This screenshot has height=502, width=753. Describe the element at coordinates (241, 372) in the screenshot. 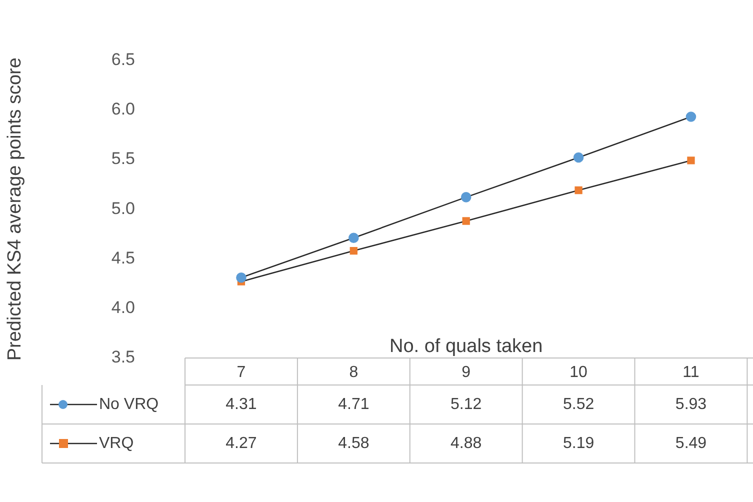

I see `x-tick-label: 7` at that location.